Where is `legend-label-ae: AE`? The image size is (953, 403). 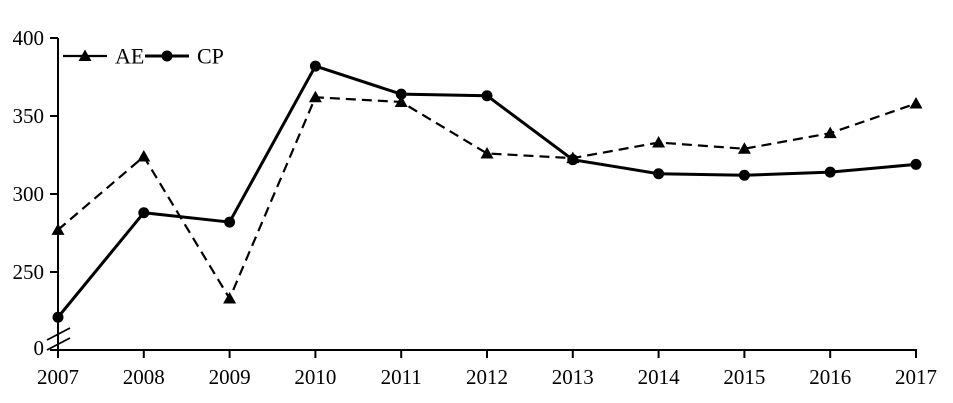 legend-label-ae: AE is located at coordinates (129, 56).